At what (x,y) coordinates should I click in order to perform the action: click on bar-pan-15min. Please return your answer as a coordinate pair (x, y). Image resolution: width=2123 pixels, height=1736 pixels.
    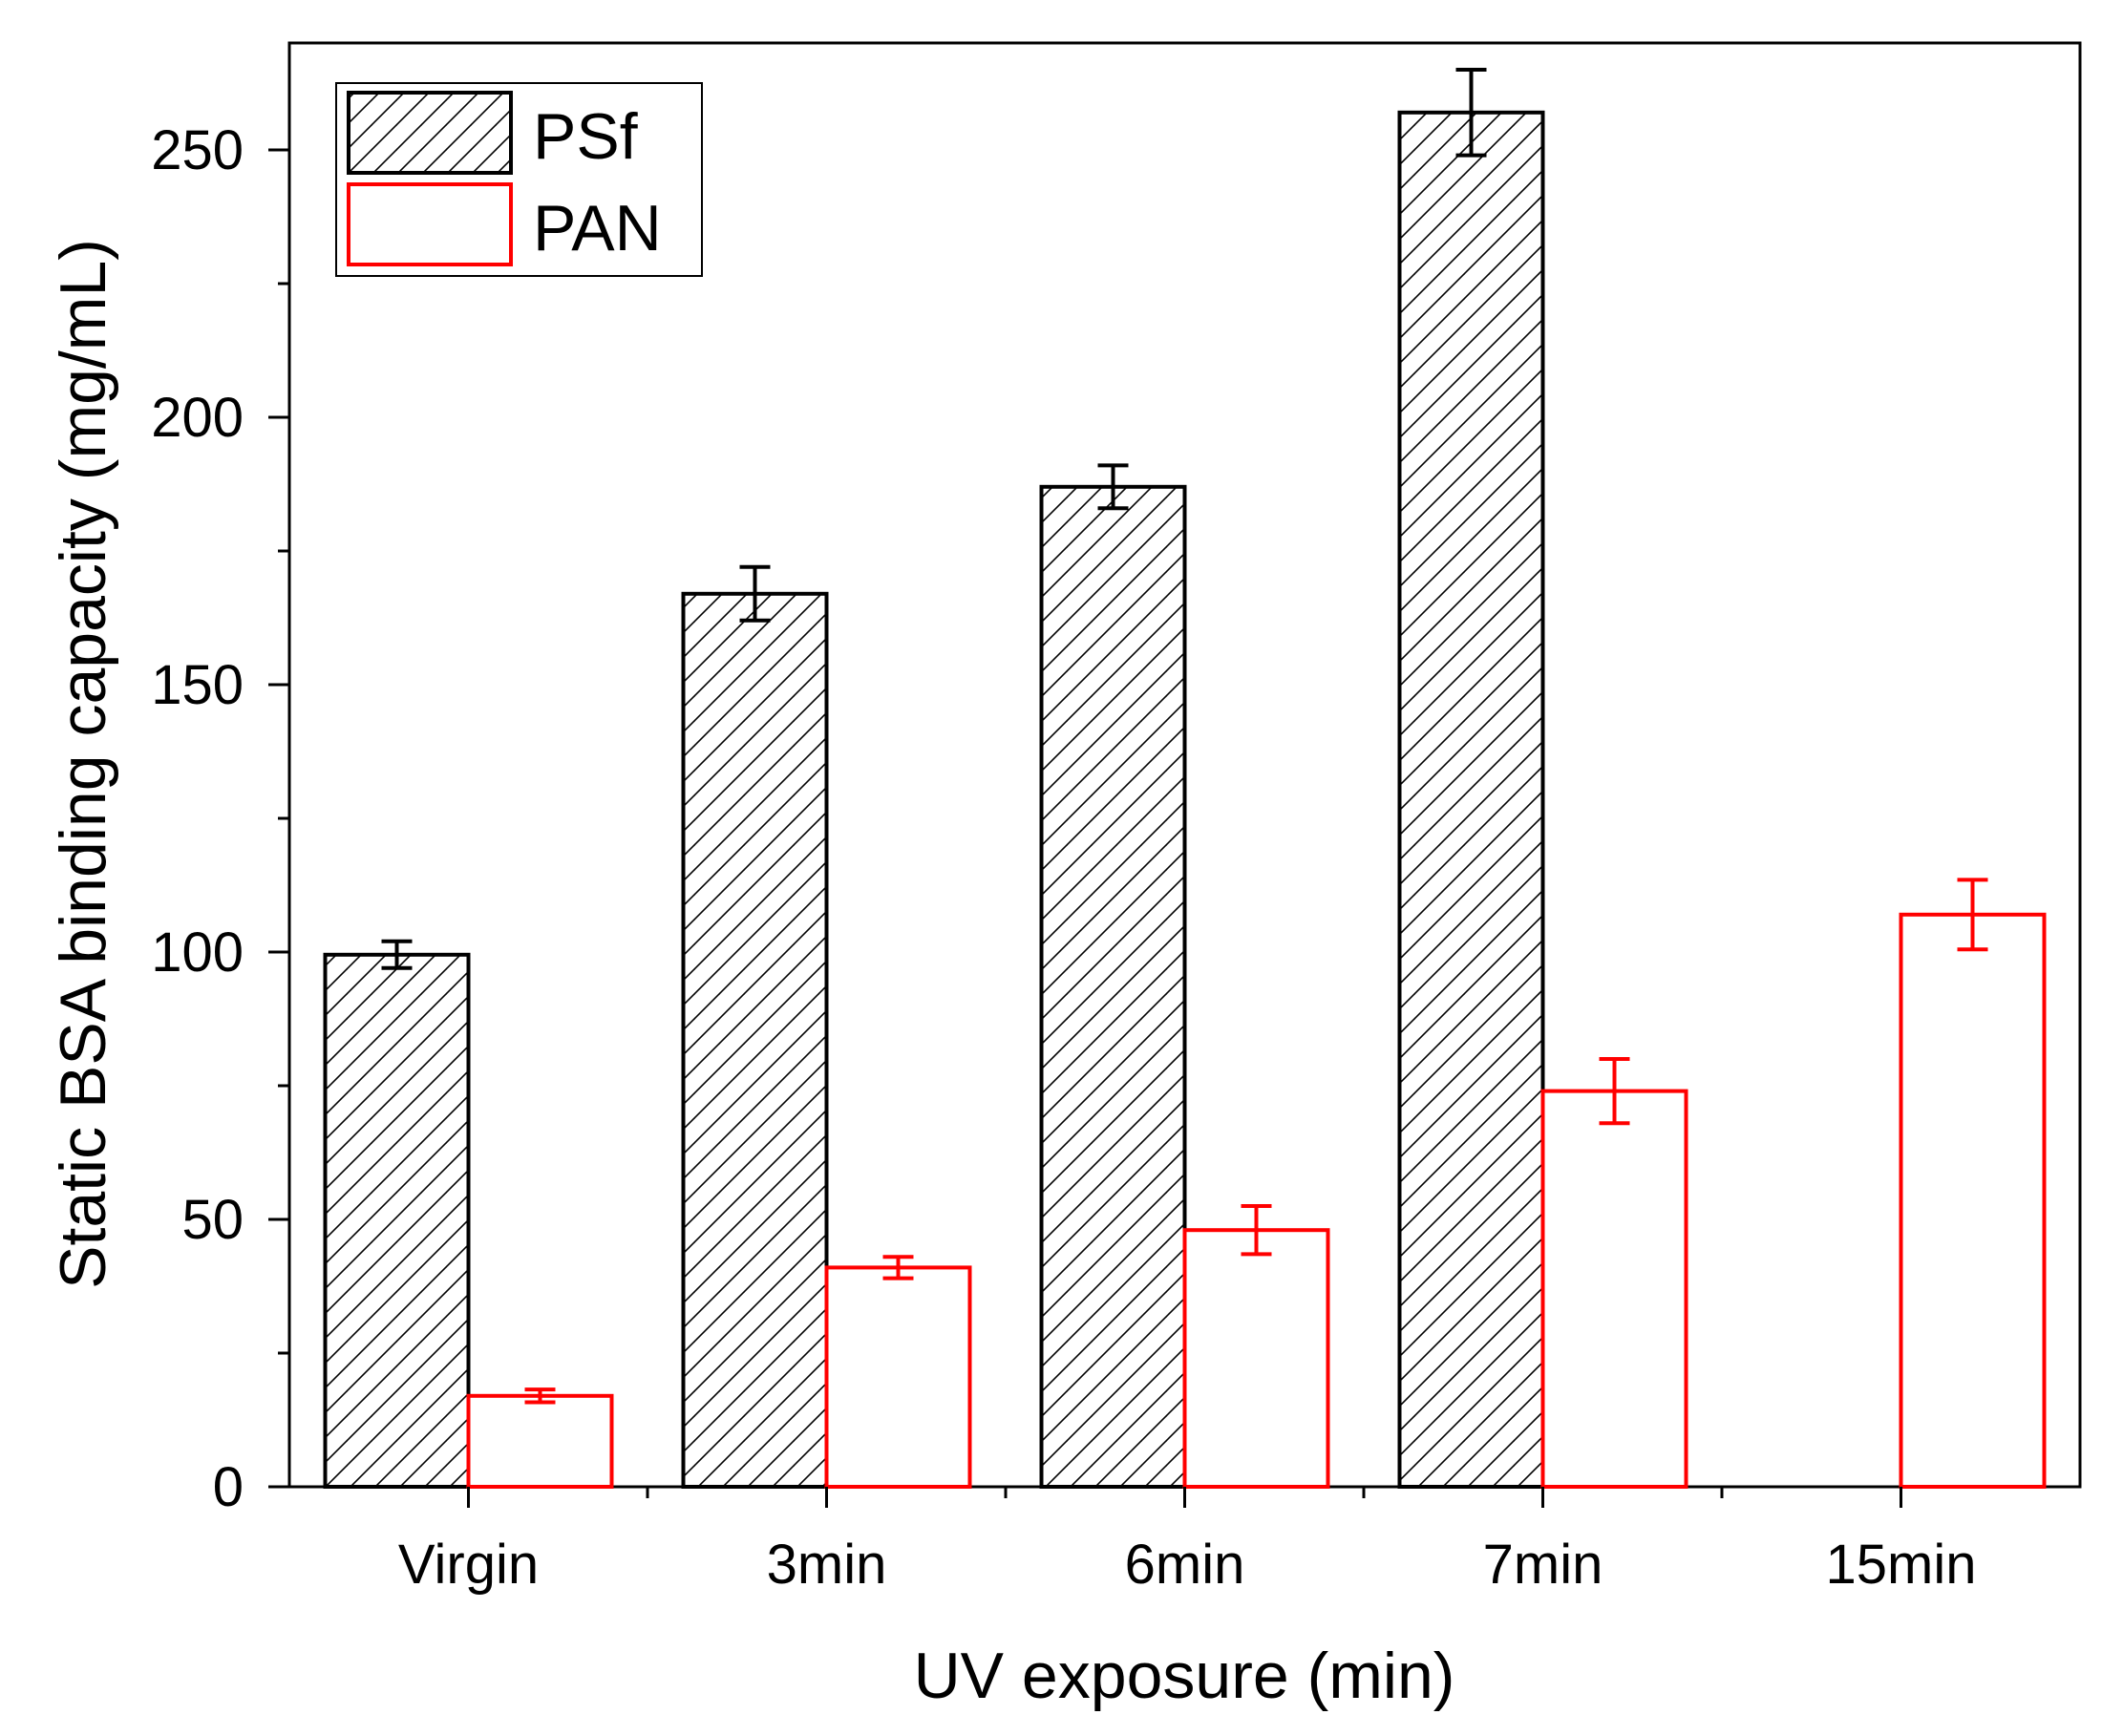
    Looking at the image, I should click on (1973, 1200).